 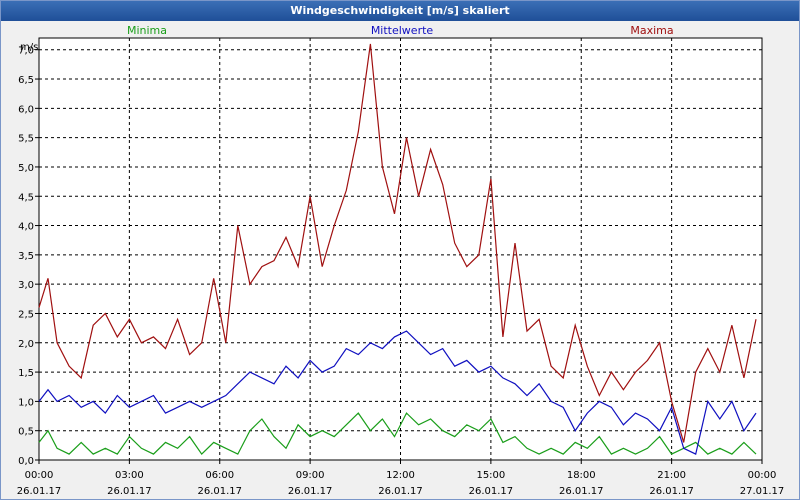 I want to click on window-title: Windgeschwindigkeit [m/s] skaliert, so click(x=400, y=11).